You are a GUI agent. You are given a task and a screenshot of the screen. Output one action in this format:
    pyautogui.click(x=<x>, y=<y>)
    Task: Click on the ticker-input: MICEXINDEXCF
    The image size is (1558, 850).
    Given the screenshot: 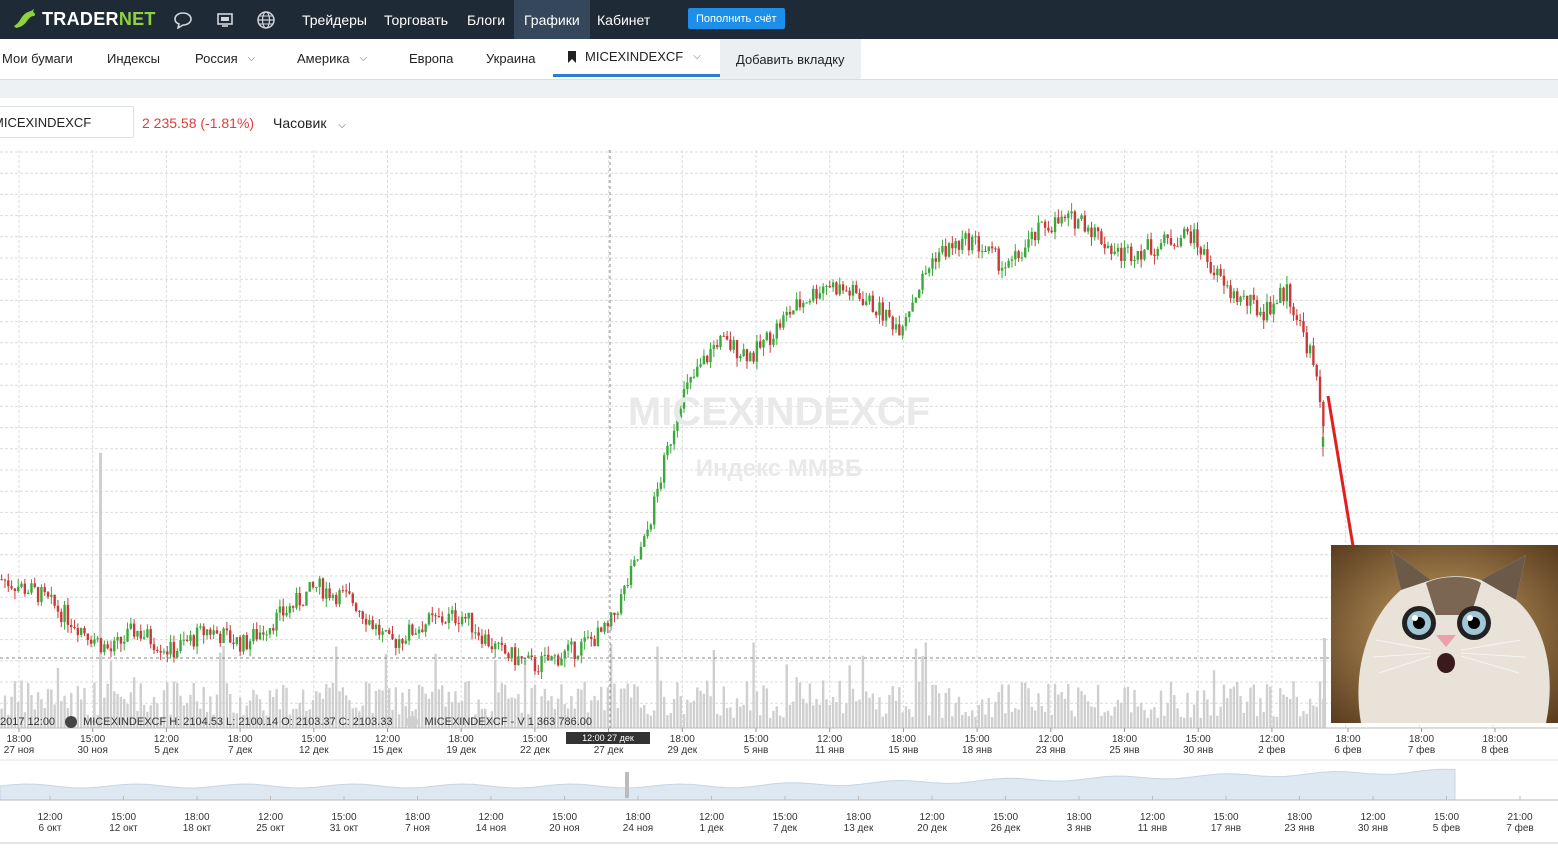 What is the action you would take?
    pyautogui.click(x=67, y=122)
    